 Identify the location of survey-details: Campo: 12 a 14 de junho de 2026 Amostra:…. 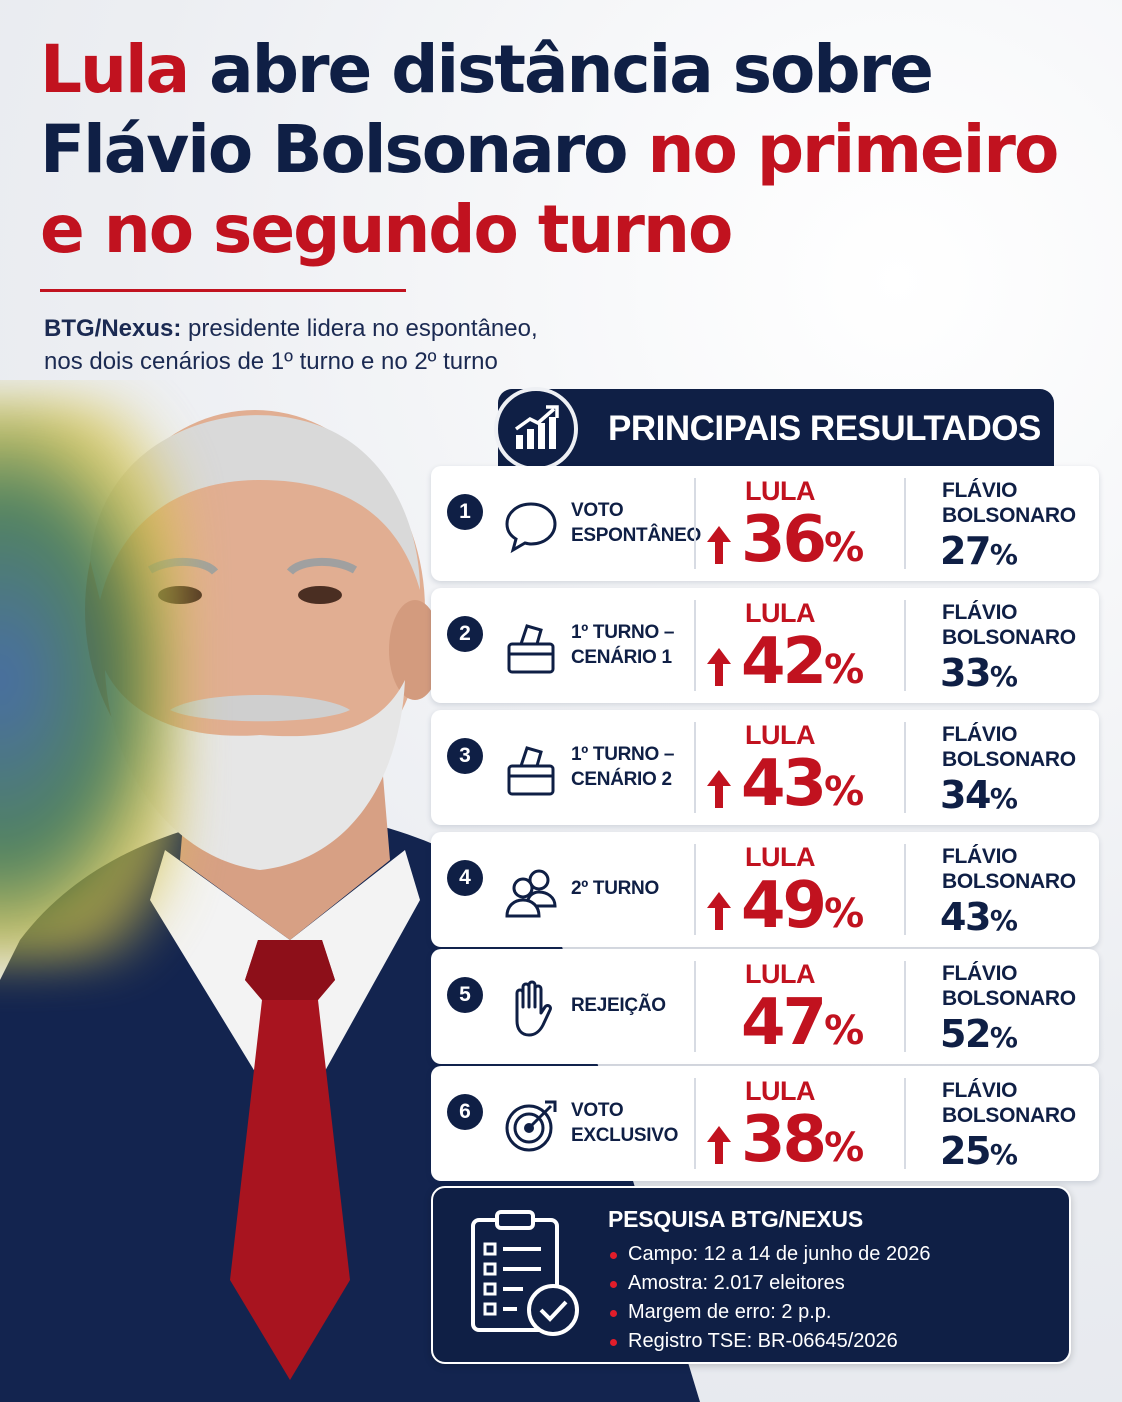
(769, 1298).